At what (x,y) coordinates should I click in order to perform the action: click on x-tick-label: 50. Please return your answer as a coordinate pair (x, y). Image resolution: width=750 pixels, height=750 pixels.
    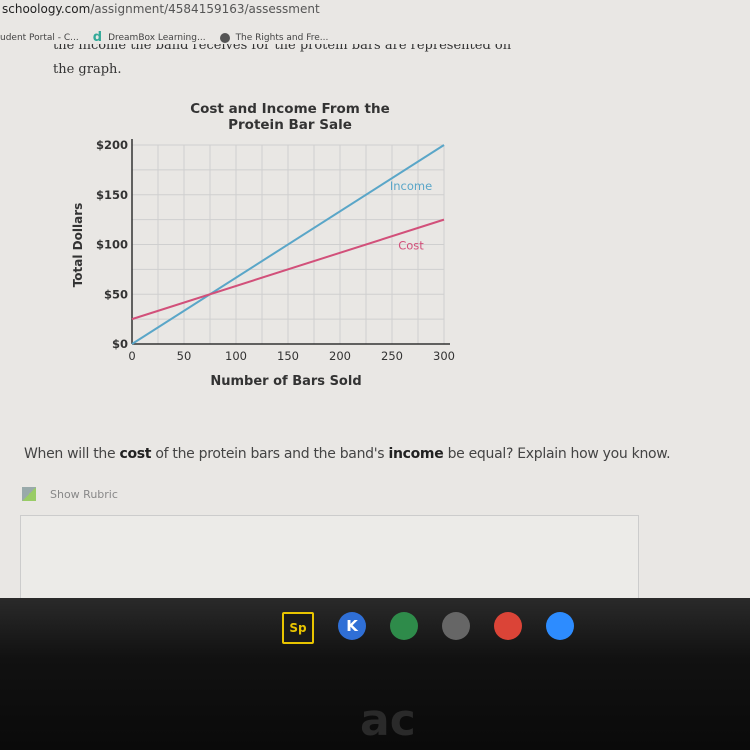
    Looking at the image, I should click on (184, 356).